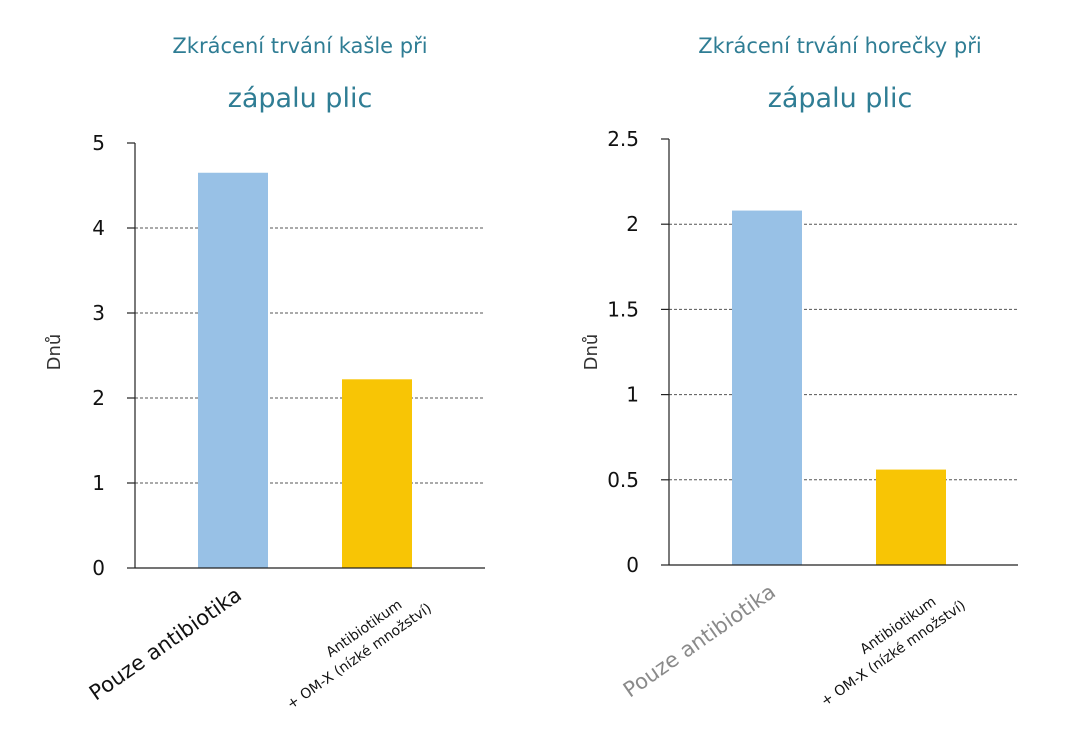 The image size is (1071, 753). Describe the element at coordinates (632, 224) in the screenshot. I see `chart-2-y-tick-label: 2` at that location.